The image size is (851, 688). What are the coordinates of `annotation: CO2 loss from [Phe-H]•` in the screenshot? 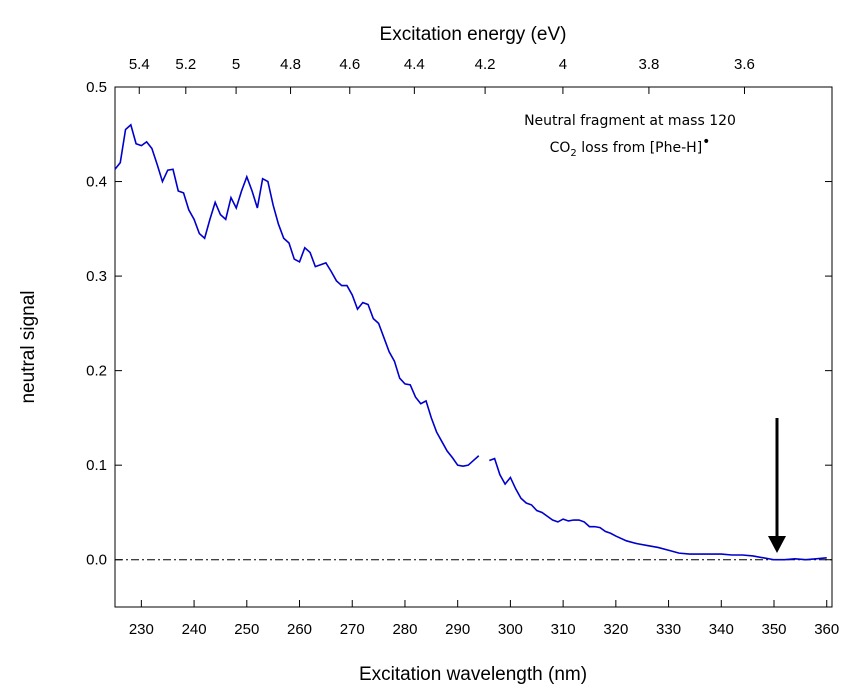 It's located at (630, 146).